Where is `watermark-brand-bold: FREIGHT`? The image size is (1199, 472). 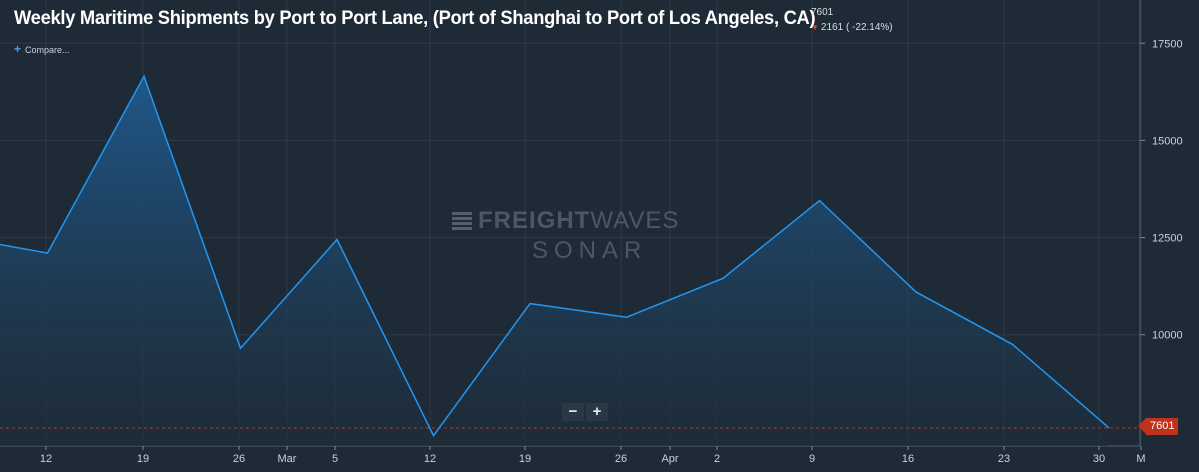 watermark-brand-bold: FREIGHT is located at coordinates (534, 220).